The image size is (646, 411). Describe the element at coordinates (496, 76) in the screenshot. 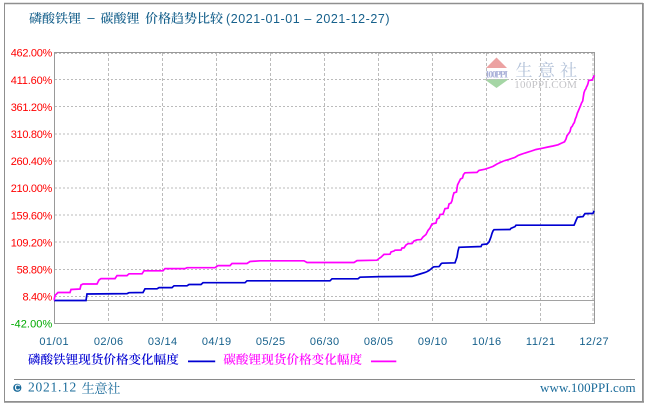

I see `svg-text: 100PPI` at that location.